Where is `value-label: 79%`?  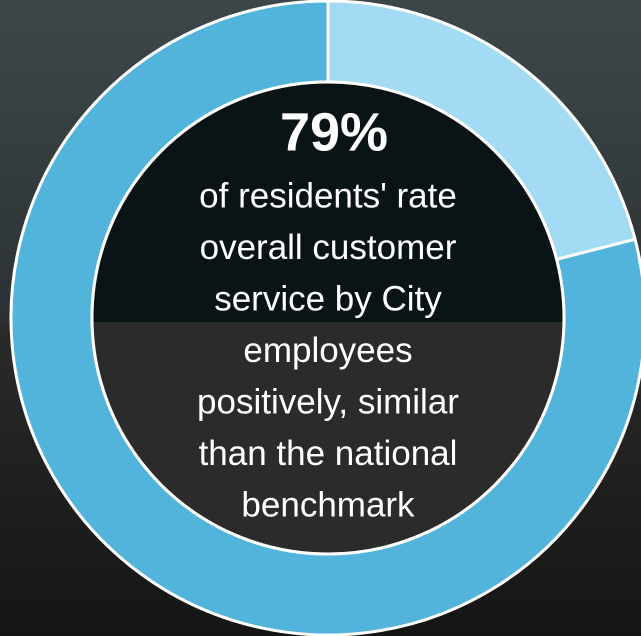
value-label: 79% is located at coordinates (334, 132).